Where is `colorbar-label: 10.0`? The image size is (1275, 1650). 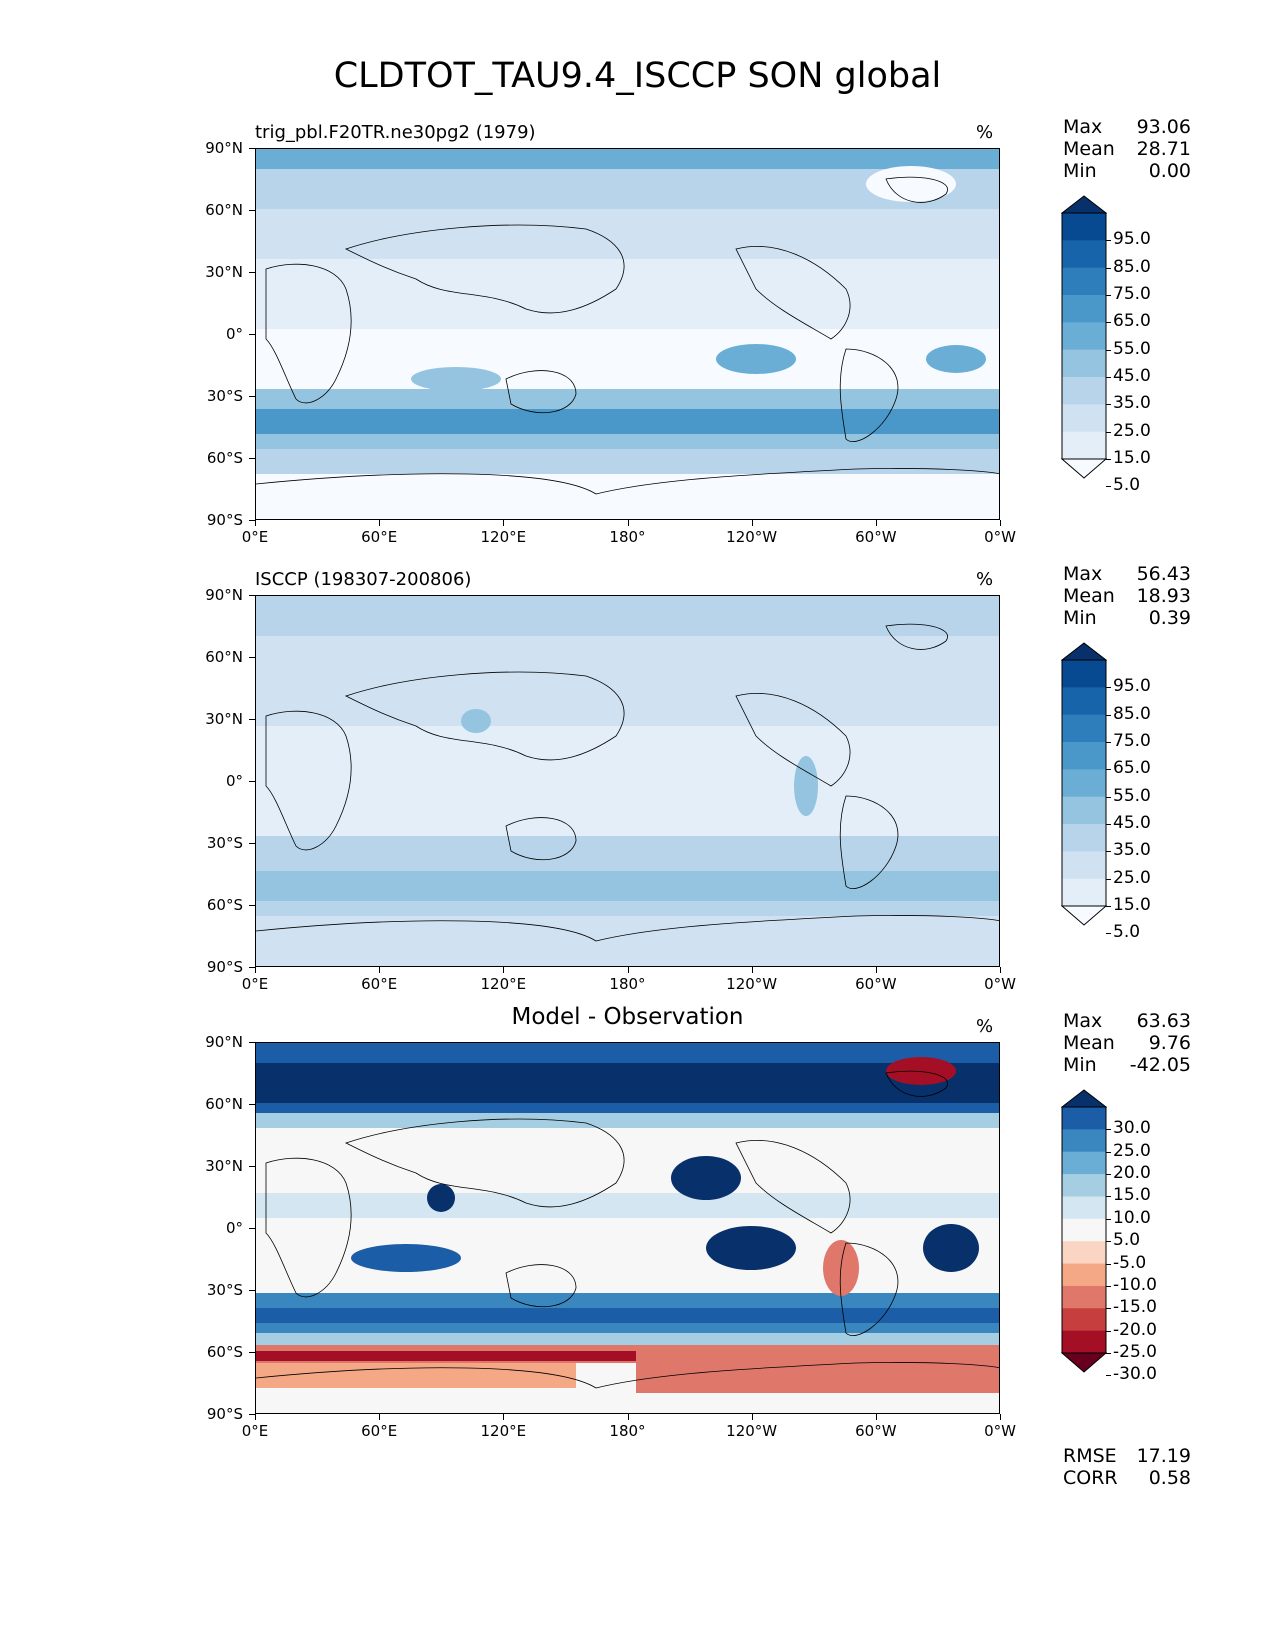
colorbar-label: 10.0 is located at coordinates (1132, 1217).